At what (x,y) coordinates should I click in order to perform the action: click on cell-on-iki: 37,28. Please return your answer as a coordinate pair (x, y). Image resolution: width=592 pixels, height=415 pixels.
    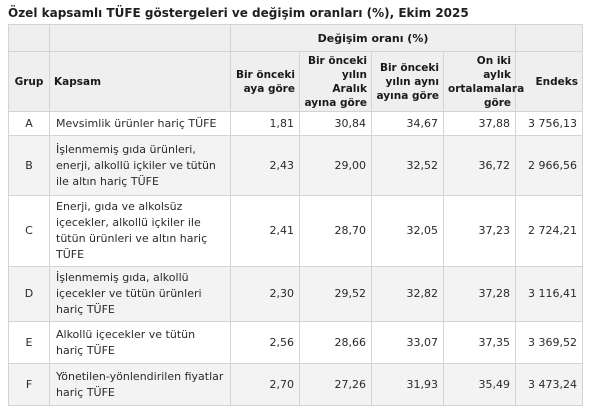
    Looking at the image, I should click on (479, 294).